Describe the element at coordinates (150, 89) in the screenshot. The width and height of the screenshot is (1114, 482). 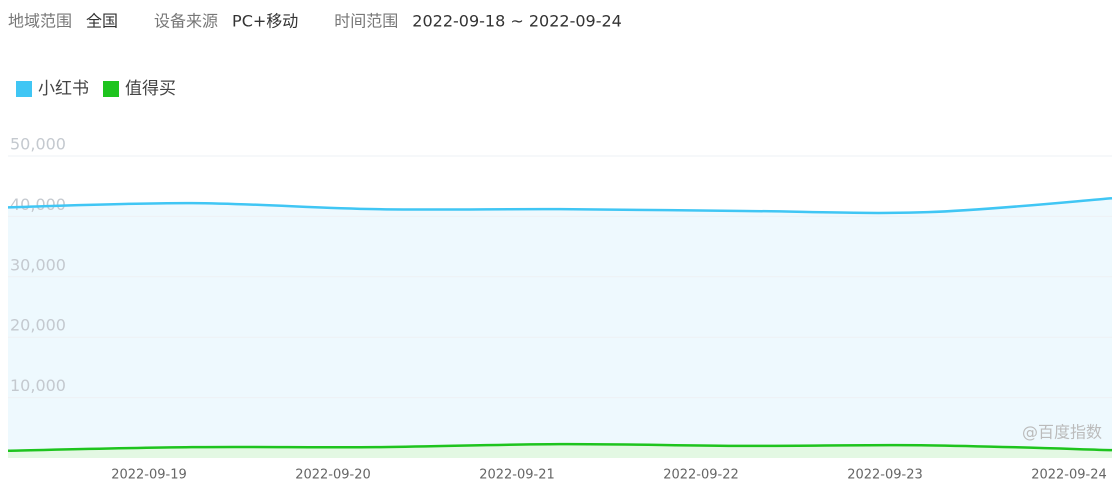
I see `legend-label: 值得买` at that location.